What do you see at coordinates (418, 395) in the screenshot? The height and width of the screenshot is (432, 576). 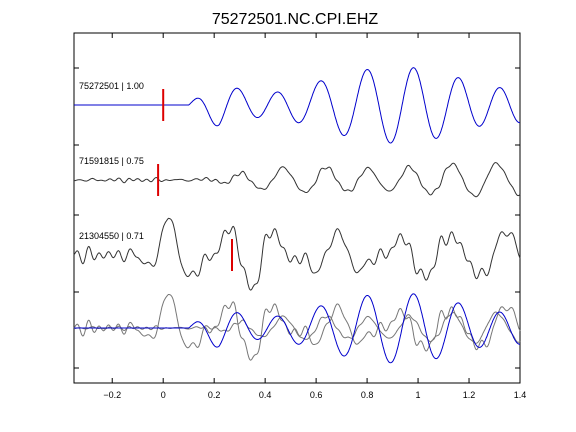 I see `x-tick-label: 1` at bounding box center [418, 395].